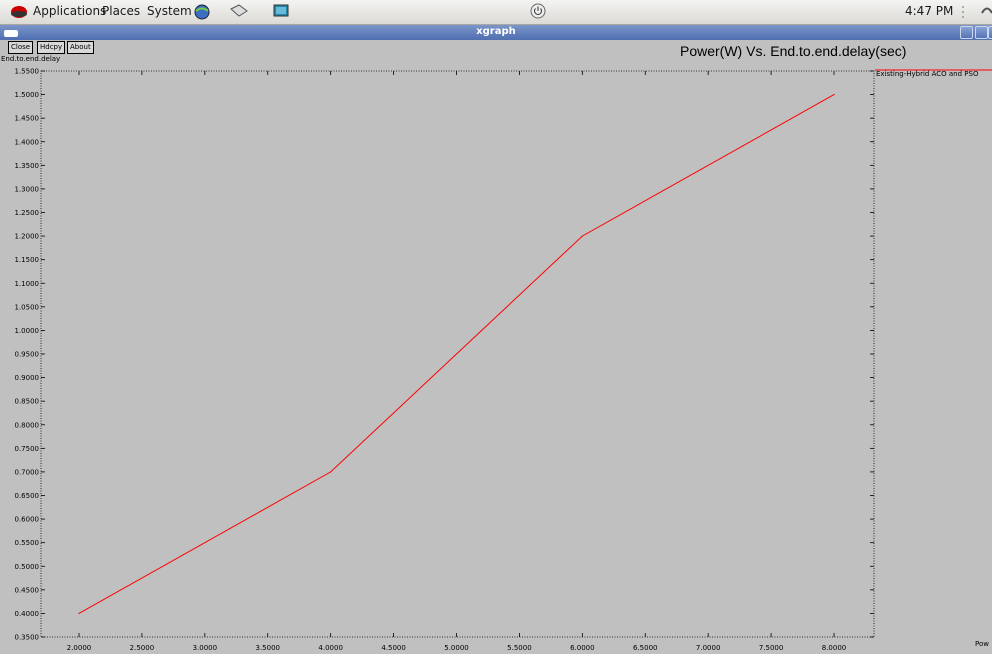 The height and width of the screenshot is (654, 992). What do you see at coordinates (27, 331) in the screenshot?
I see `y-tick-label: 1.0000` at bounding box center [27, 331].